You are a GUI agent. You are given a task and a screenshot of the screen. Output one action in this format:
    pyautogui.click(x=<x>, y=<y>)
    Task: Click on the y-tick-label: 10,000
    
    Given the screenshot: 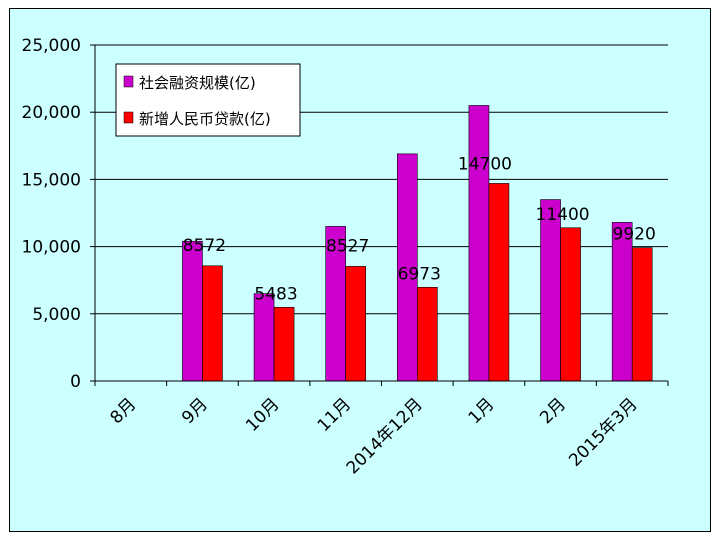 What is the action you would take?
    pyautogui.click(x=51, y=248)
    